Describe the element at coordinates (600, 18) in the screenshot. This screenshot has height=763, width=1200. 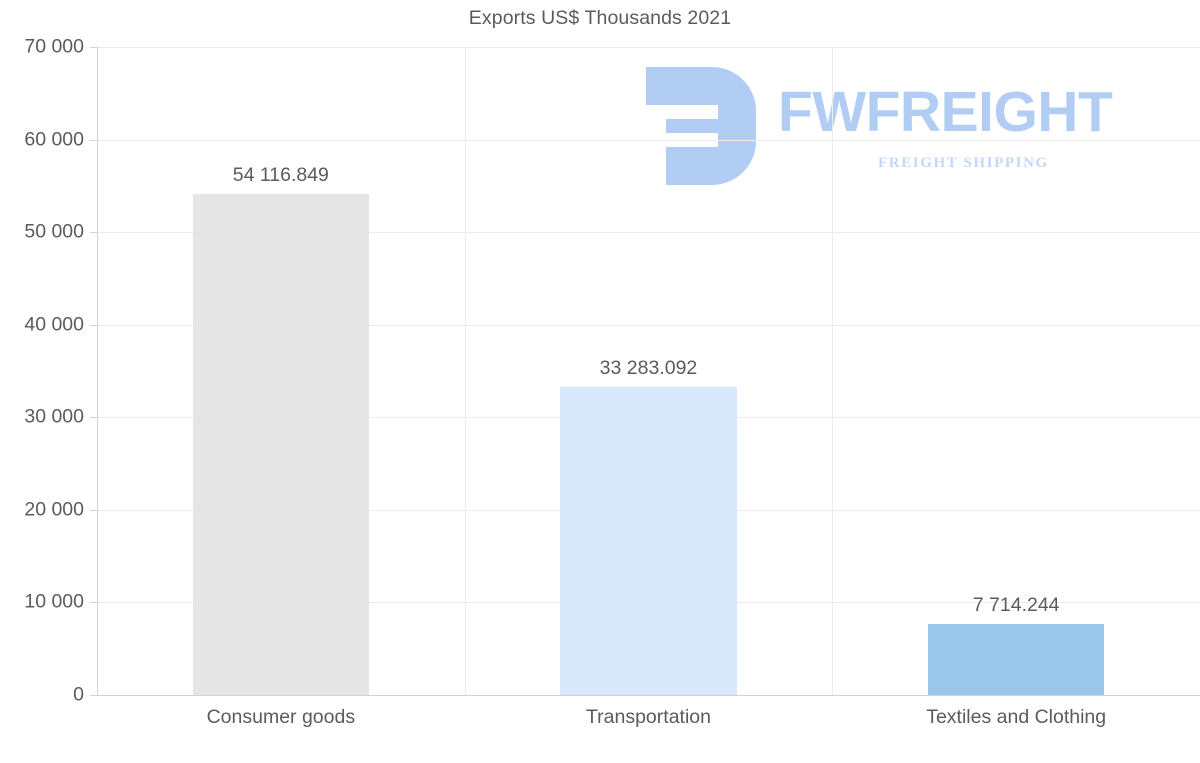
I see `chart-title: Exports US$ Thousands 2021` at that location.